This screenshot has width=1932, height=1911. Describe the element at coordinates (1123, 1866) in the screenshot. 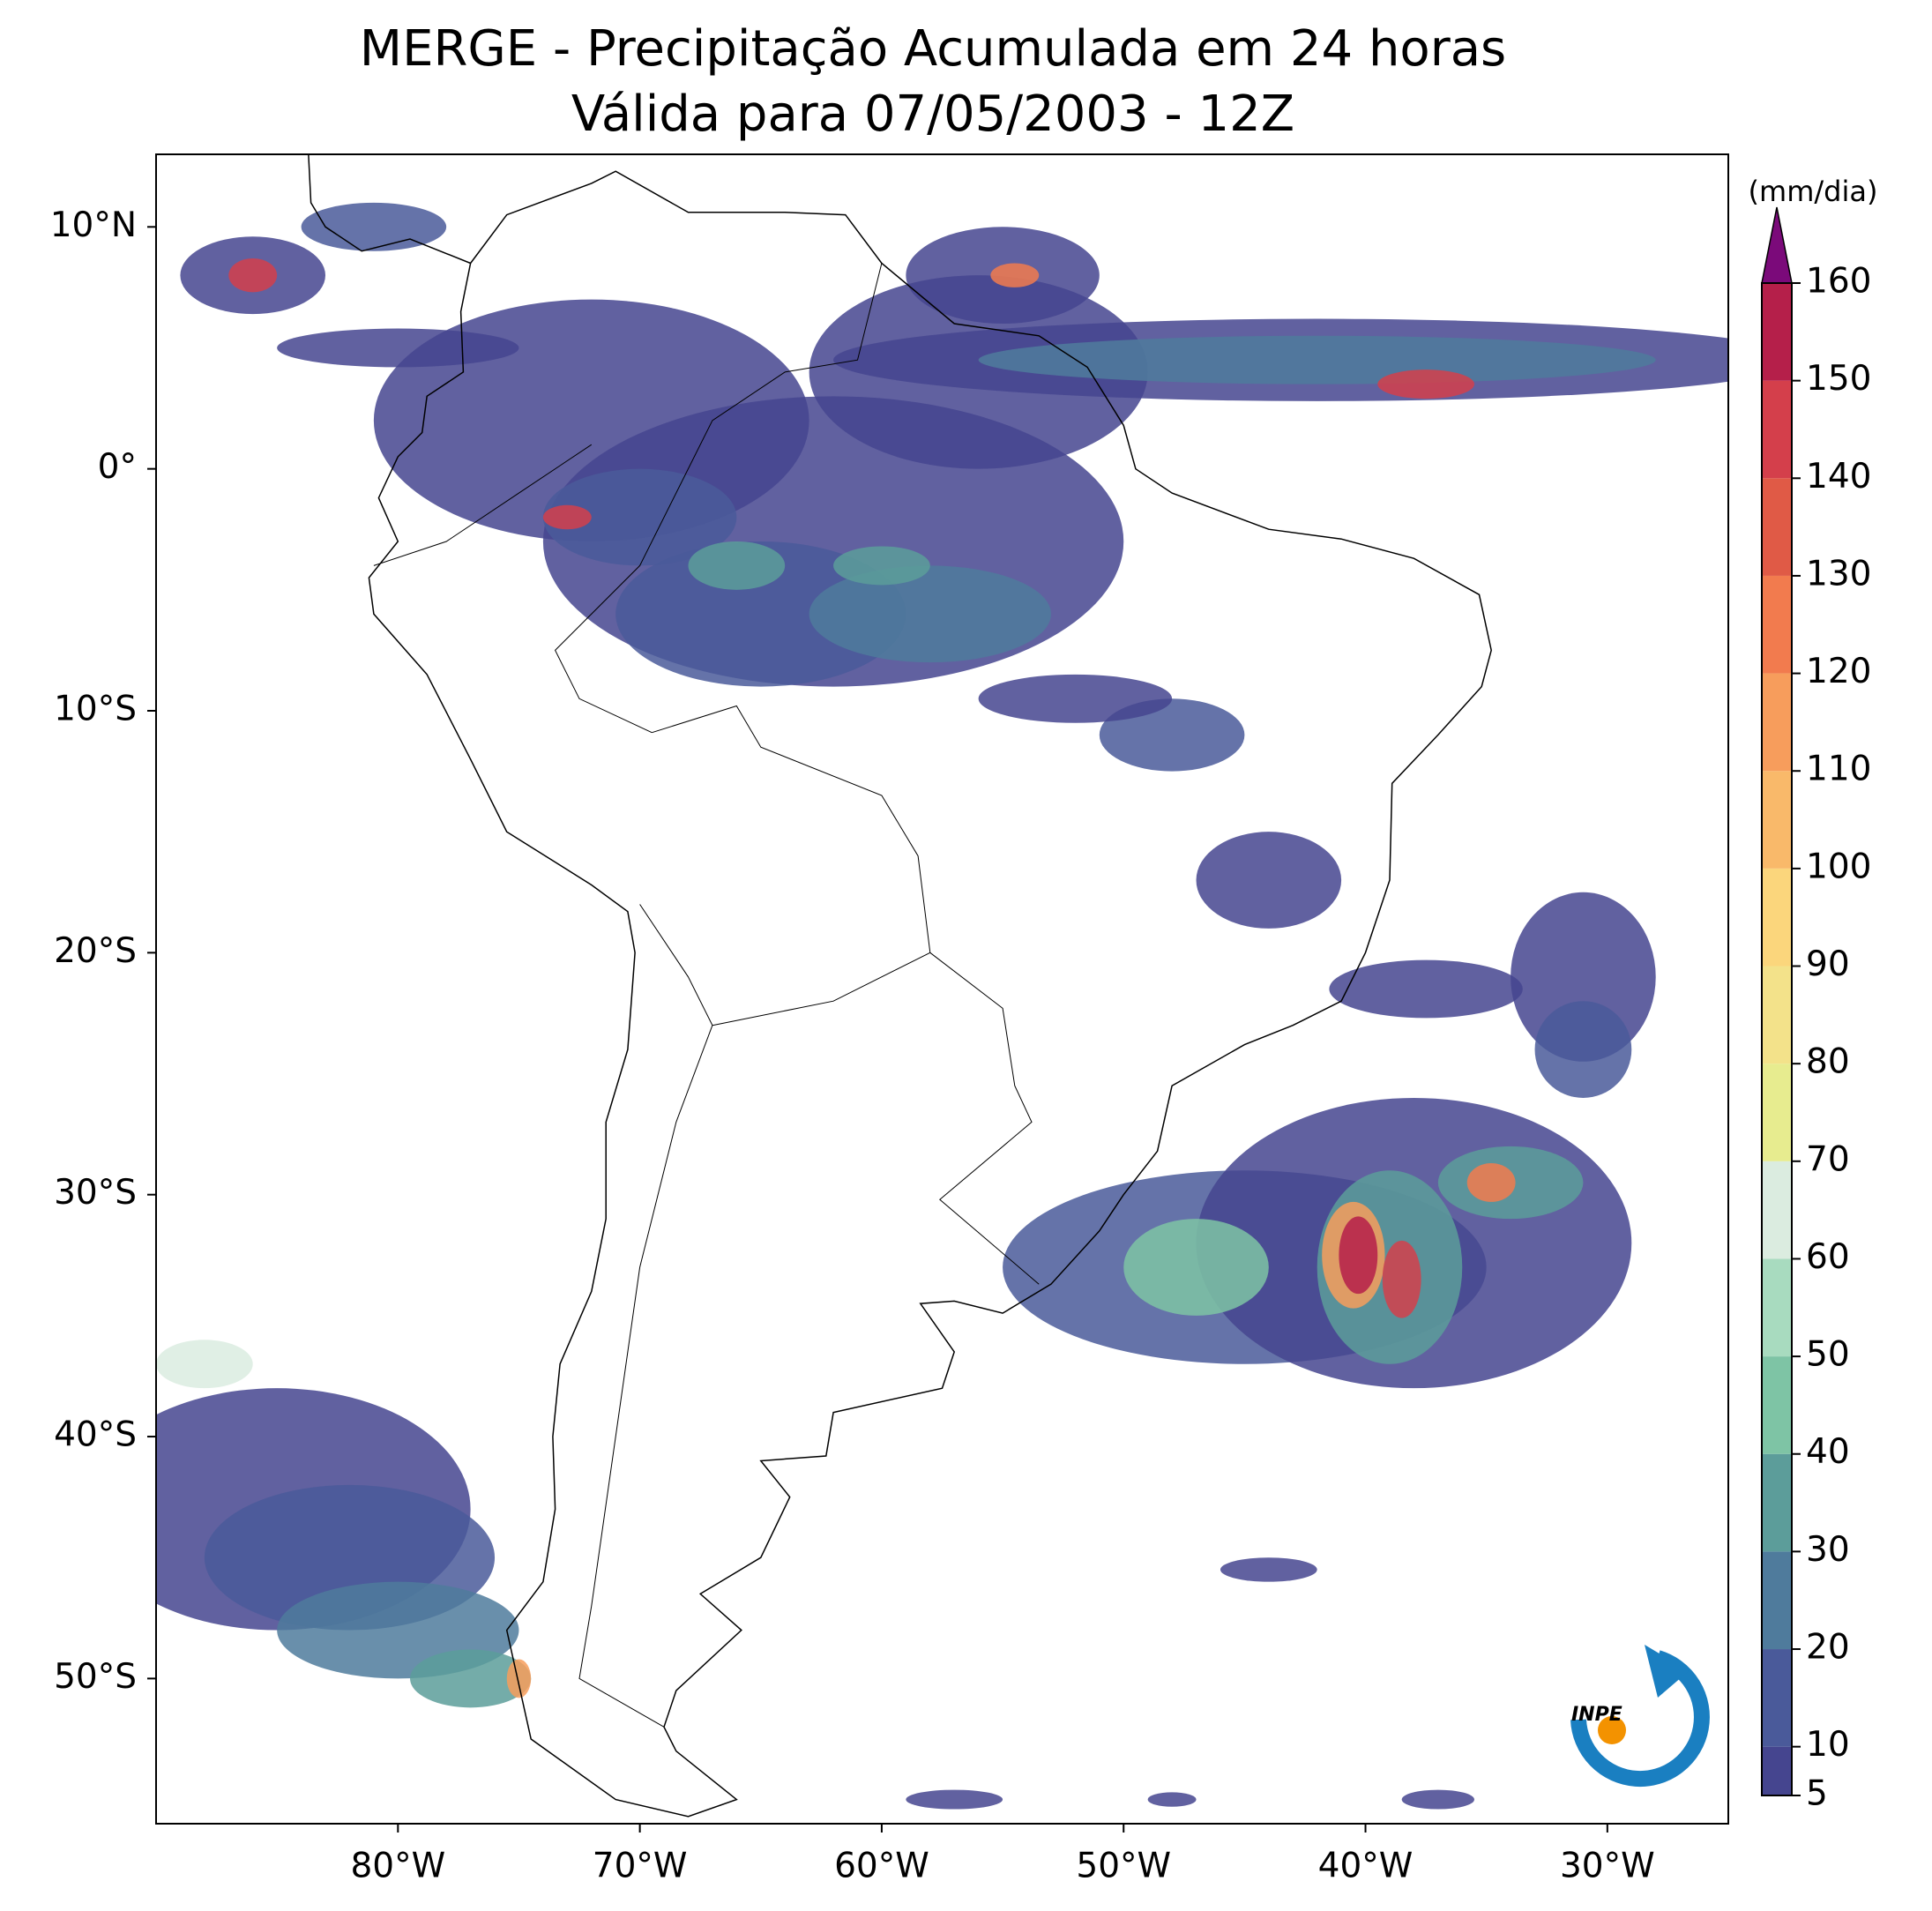

I see `x-tick-label: 50°W` at that location.